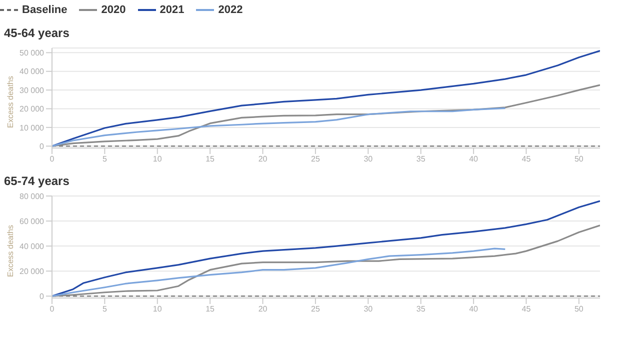 This screenshot has height=341, width=620. Describe the element at coordinates (32, 90) in the screenshot. I see `y-tick-label: 30 000` at that location.